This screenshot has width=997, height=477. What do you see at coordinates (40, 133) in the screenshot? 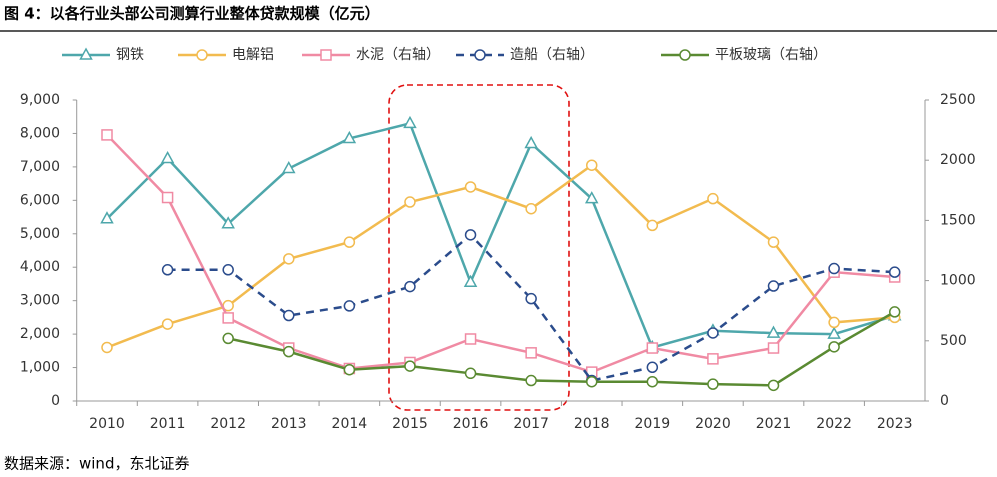
I see `y-tick-label: 8,000` at bounding box center [40, 133].